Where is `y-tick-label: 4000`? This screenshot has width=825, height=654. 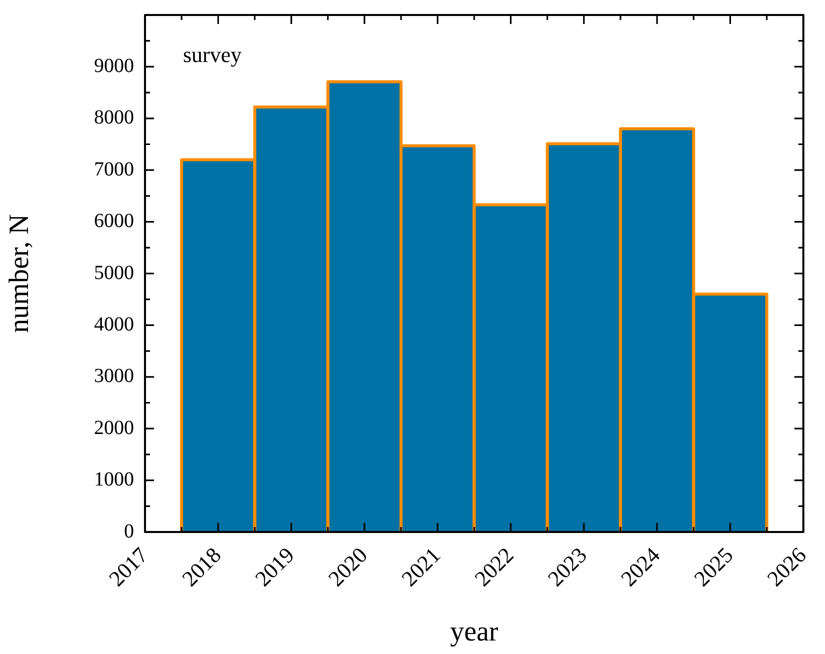 y-tick-label: 4000 is located at coordinates (114, 324).